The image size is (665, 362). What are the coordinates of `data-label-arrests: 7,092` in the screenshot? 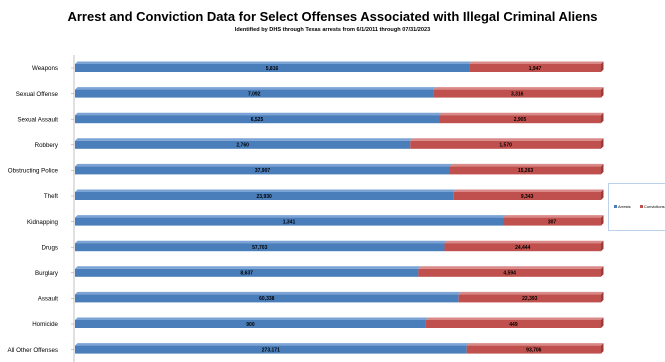 It's located at (254, 94).